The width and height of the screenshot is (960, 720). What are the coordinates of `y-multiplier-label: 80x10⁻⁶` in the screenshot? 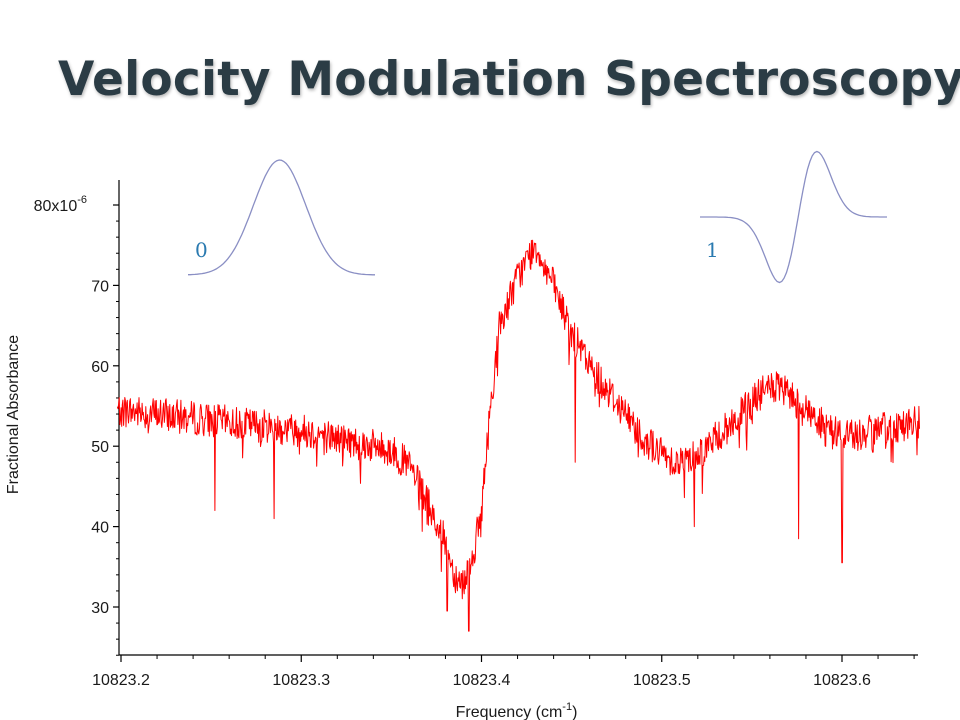 It's located at (60, 204).